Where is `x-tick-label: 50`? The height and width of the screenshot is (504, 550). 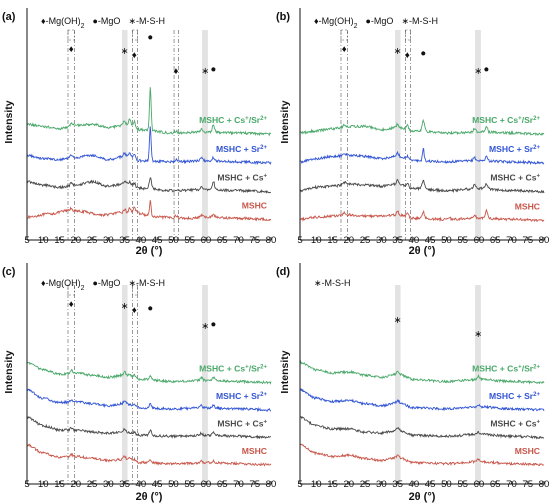 x-tick-label: 50 is located at coordinates (446, 484).